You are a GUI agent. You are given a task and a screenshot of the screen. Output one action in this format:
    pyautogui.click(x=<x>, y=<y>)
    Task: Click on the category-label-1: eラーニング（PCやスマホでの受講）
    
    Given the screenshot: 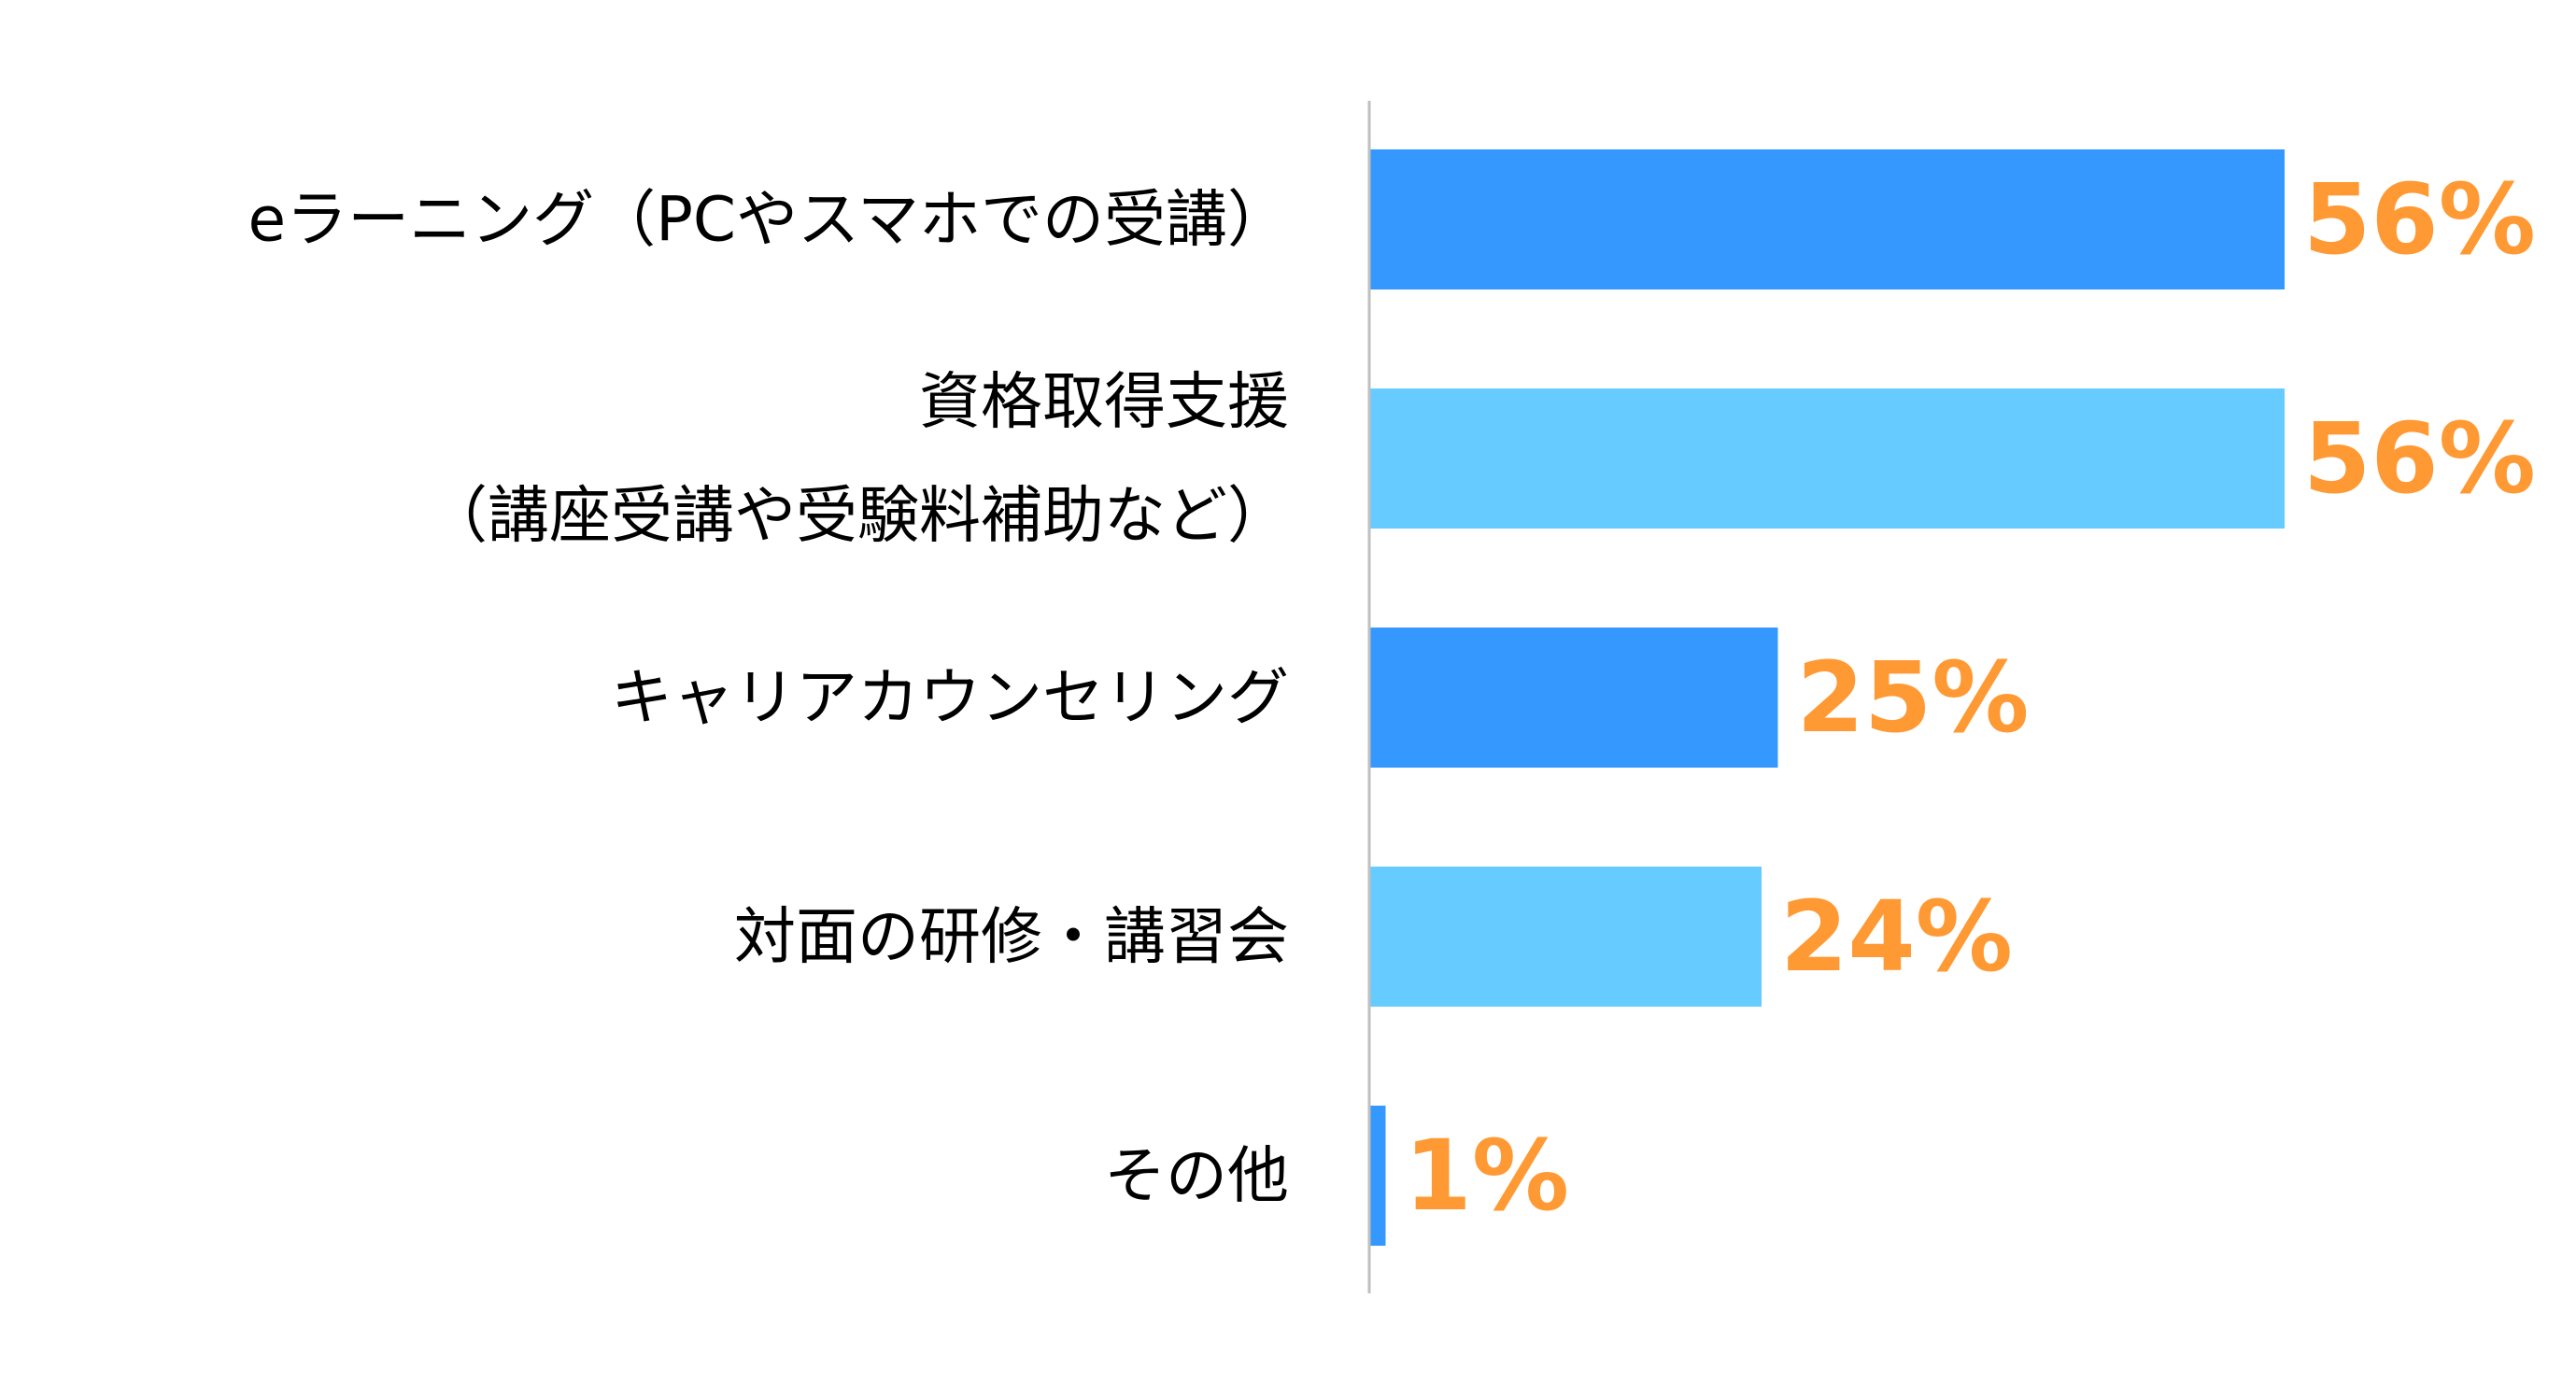 What is the action you would take?
    pyautogui.click(x=768, y=220)
    